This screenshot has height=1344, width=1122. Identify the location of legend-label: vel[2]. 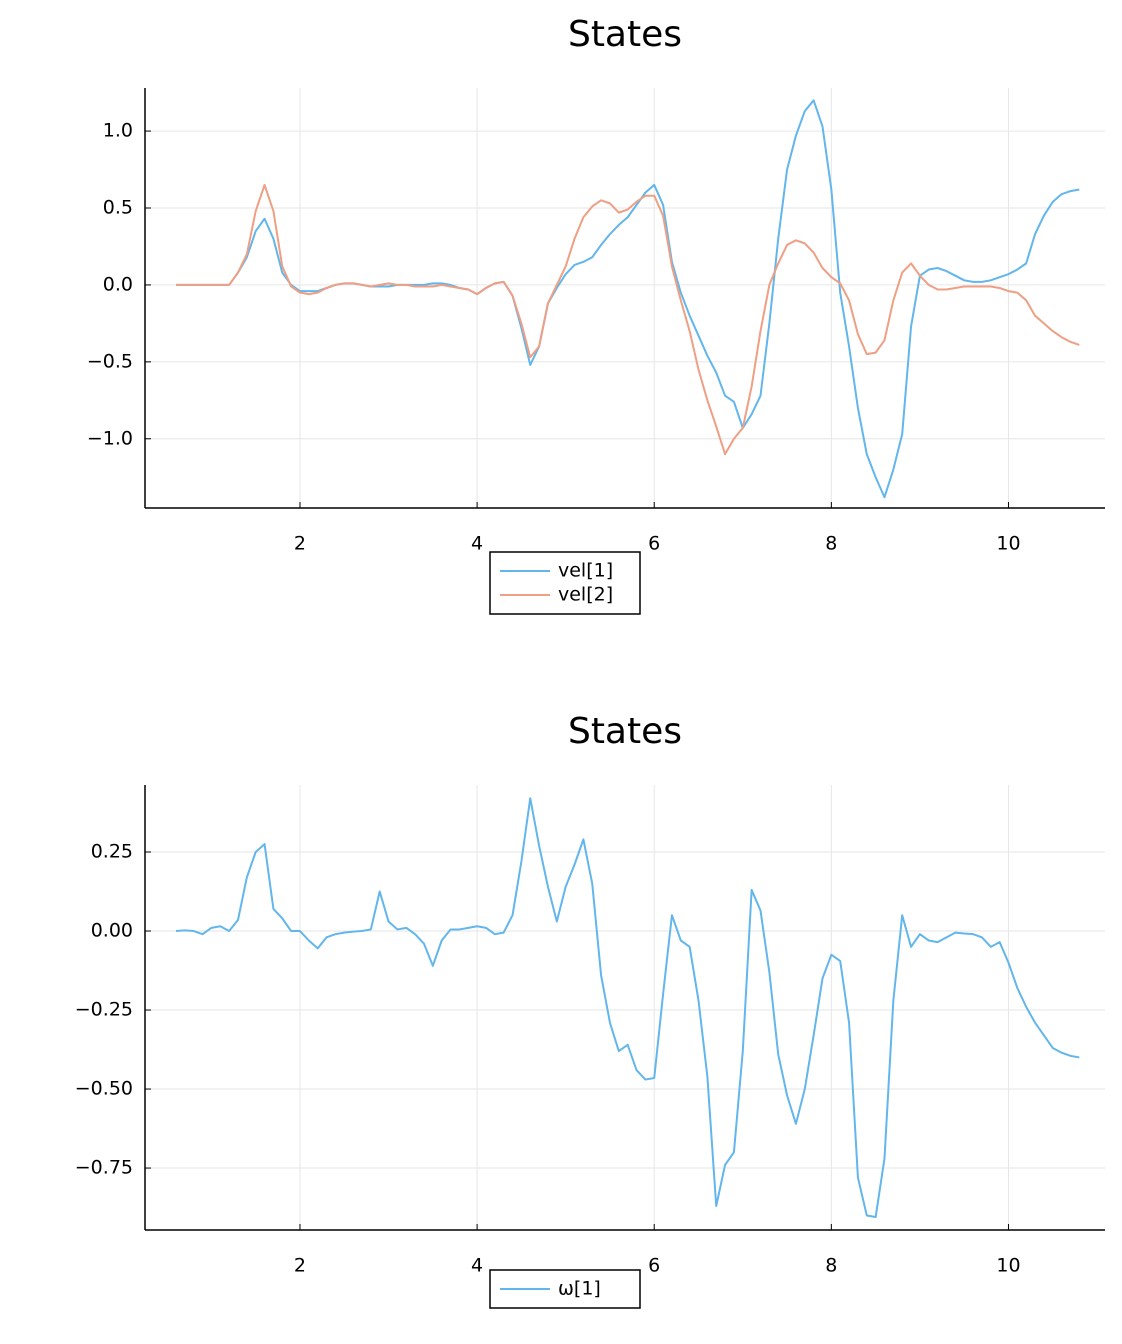
(585, 595).